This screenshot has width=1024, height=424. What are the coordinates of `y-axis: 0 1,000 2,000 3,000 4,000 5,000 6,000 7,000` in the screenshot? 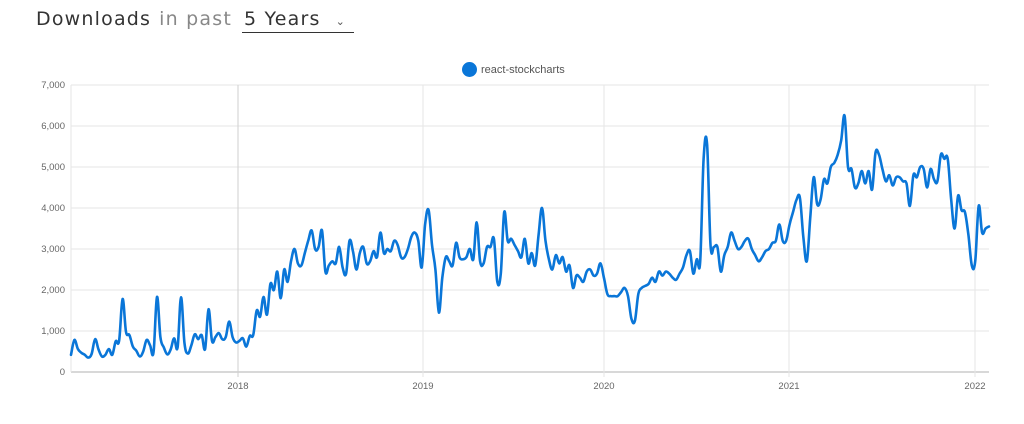 It's located at (53, 229).